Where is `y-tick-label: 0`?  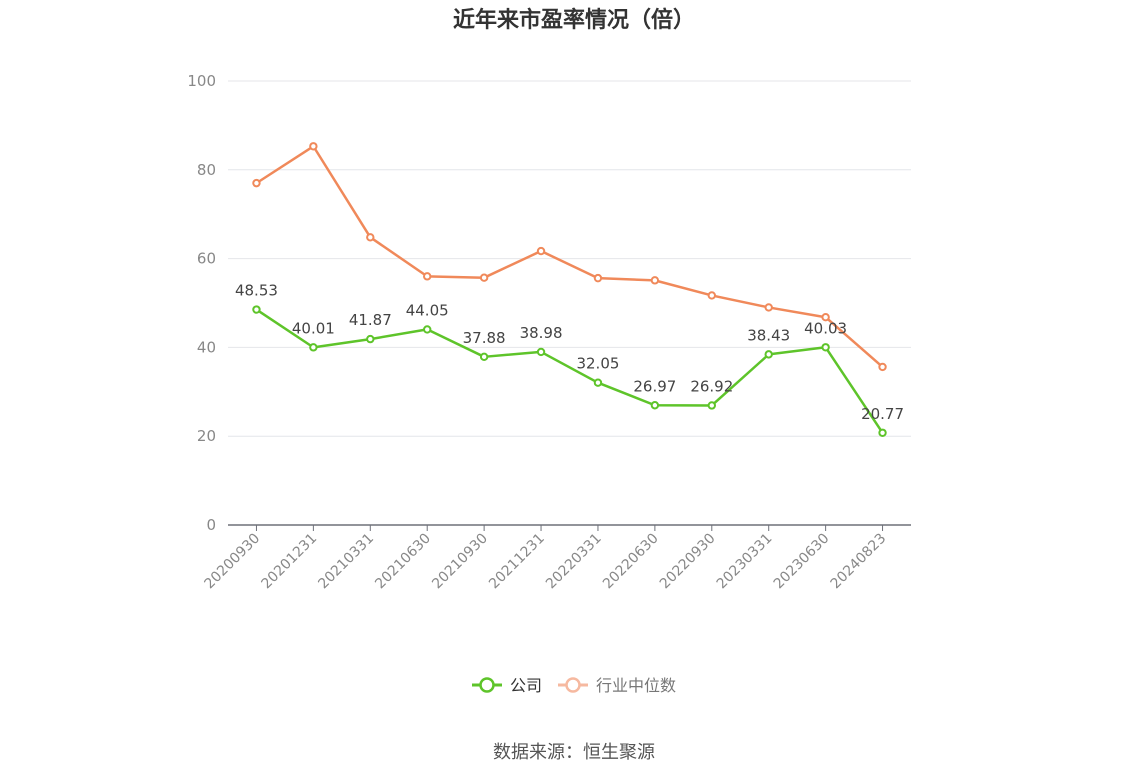
y-tick-label: 0 is located at coordinates (211, 525).